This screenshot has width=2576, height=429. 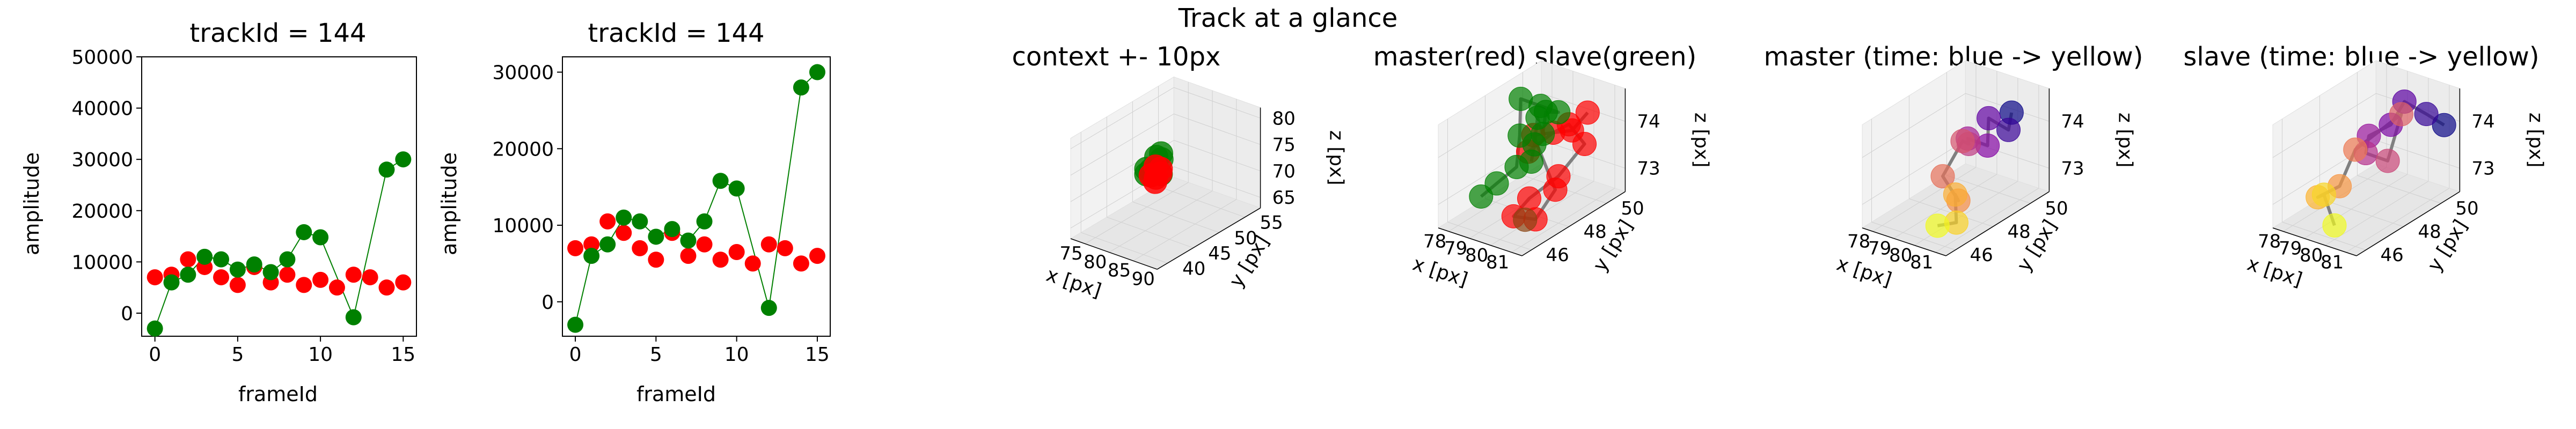 What do you see at coordinates (1070, 253) in the screenshot?
I see `x-tick-label: 75` at bounding box center [1070, 253].